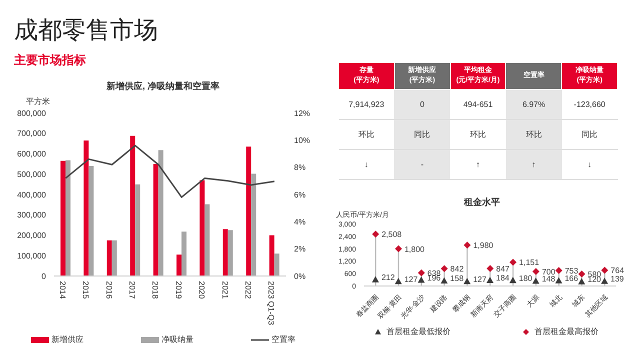 Image resolution: width=635 pixels, height=354 pixels. What do you see at coordinates (457, 269) in the screenshot?
I see `data-label: 842` at bounding box center [457, 269].